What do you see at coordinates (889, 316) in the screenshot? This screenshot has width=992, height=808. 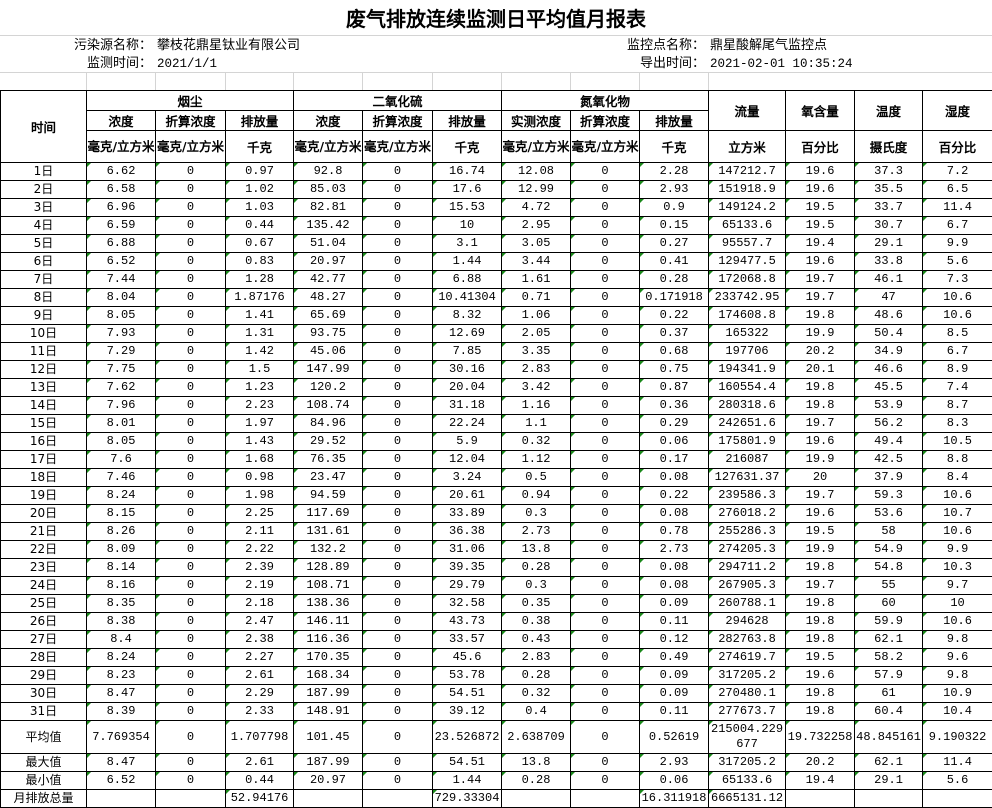 I see `table-cell: 48.6` at bounding box center [889, 316].